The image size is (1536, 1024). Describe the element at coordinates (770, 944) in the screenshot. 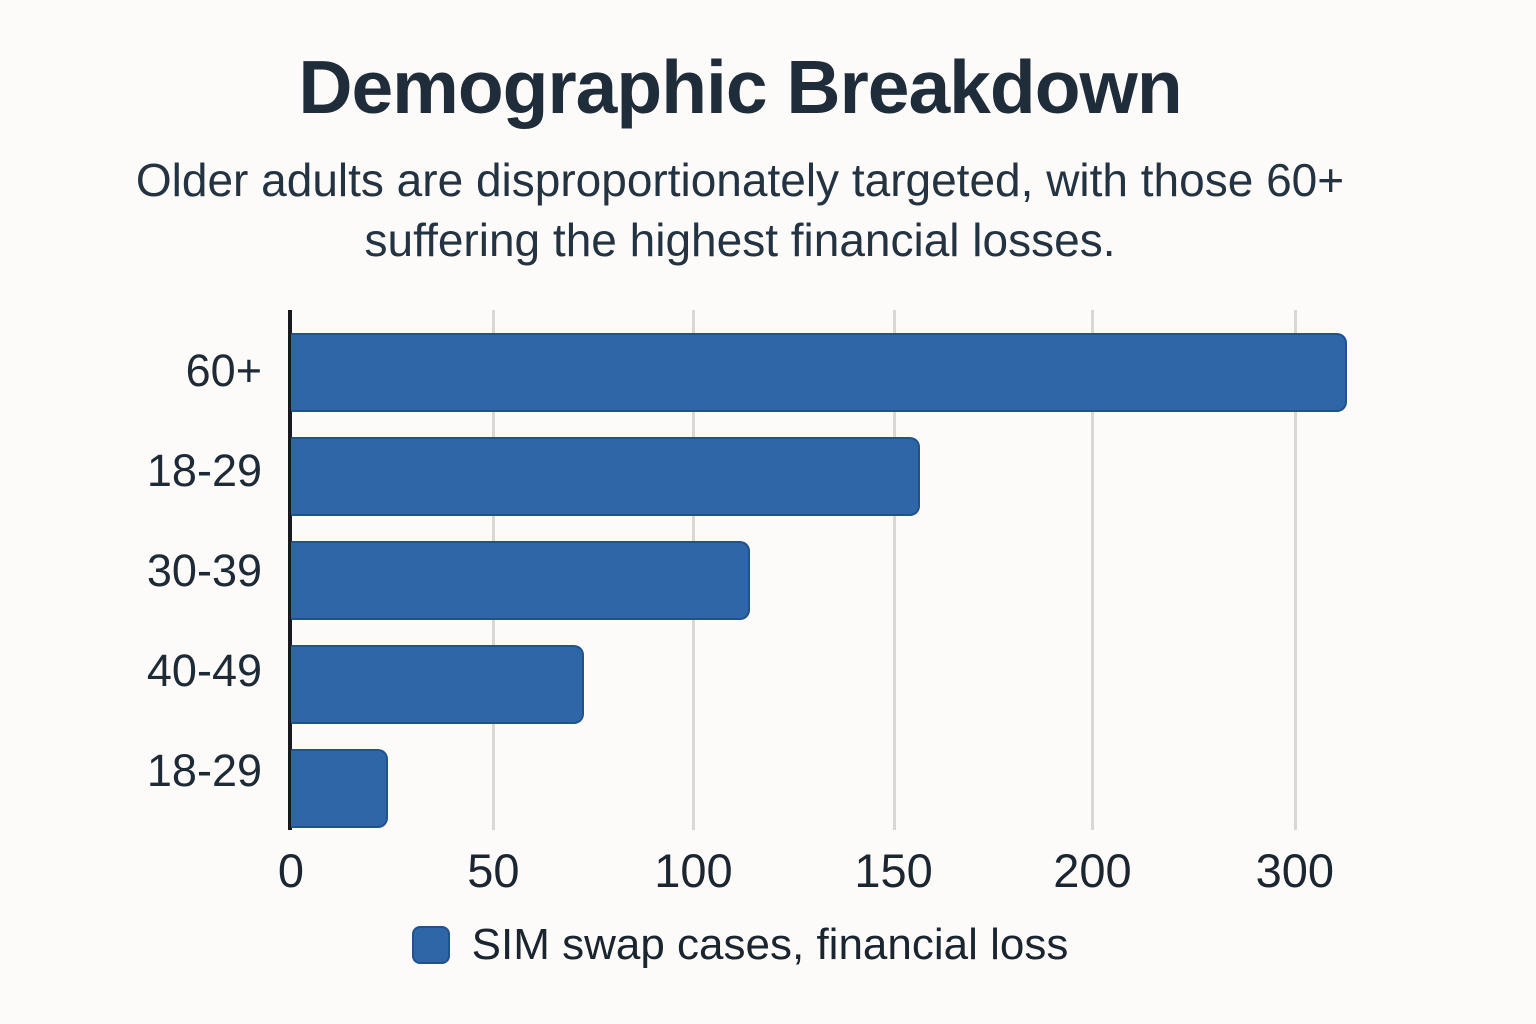

I see `legend-label: SIM swap cases, financial loss` at that location.